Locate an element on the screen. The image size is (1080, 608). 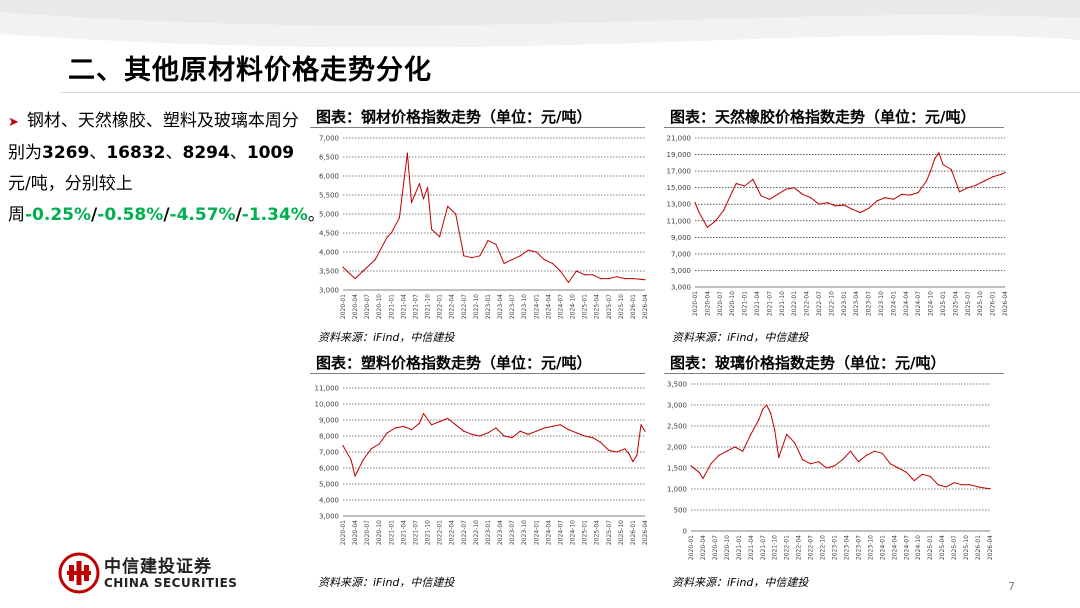
x-tick-label: 2021-04 is located at coordinates (757, 303).